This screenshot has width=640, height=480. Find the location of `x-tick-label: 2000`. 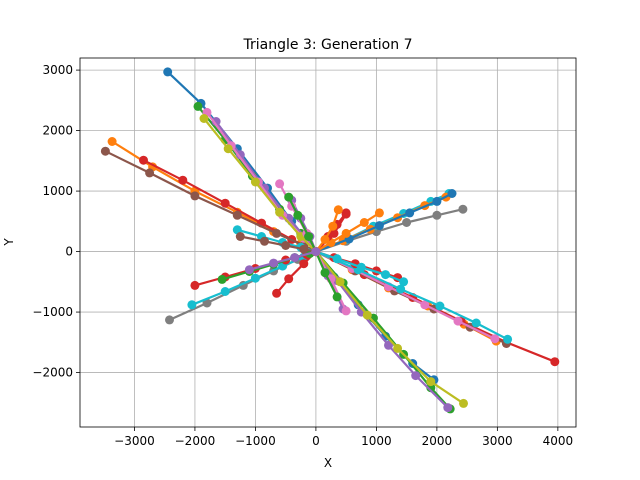

x-tick-label: 2000 is located at coordinates (437, 441).